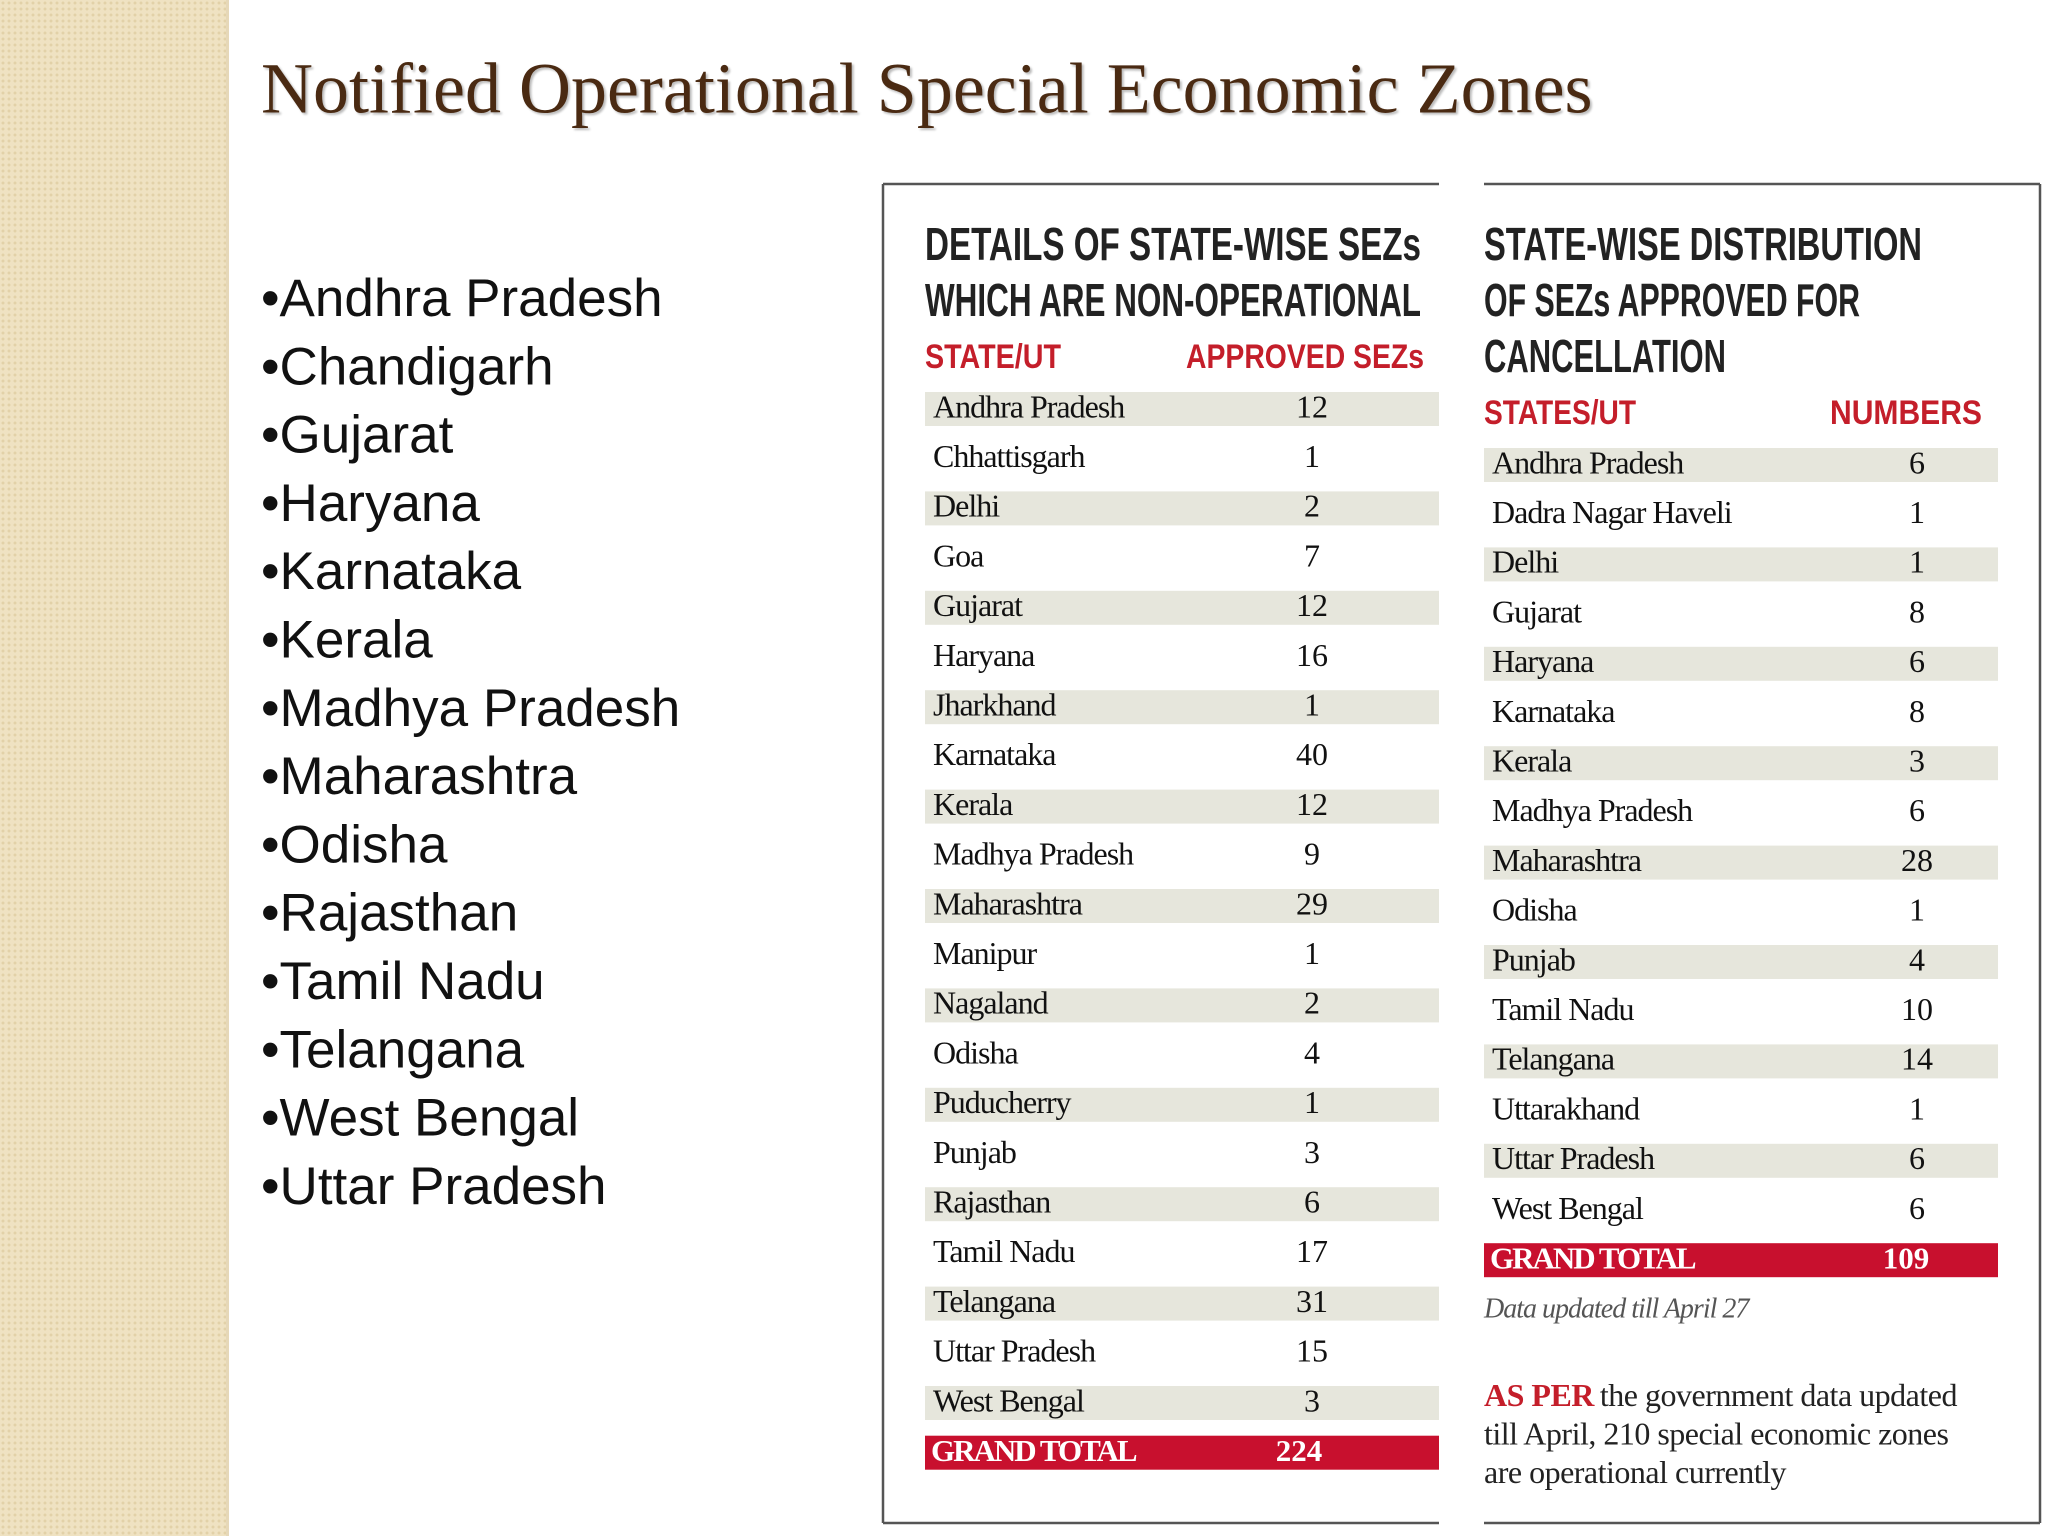 The height and width of the screenshot is (1536, 2048). I want to click on footnote-text: till April, 210 special economic zones, so click(1716, 1434).